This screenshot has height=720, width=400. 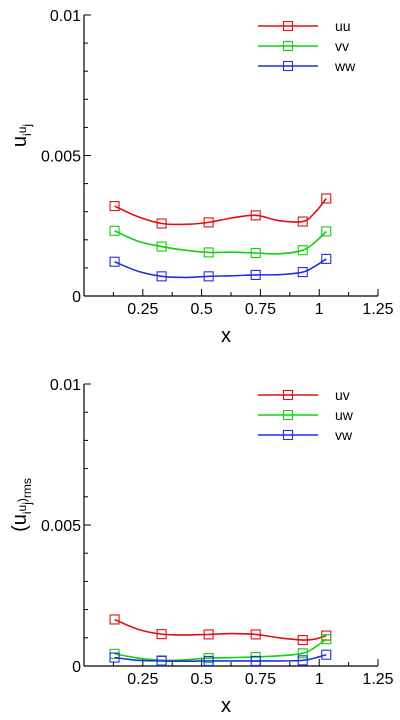 What do you see at coordinates (20, 523) in the screenshot?
I see `y-label-part: (u` at bounding box center [20, 523].